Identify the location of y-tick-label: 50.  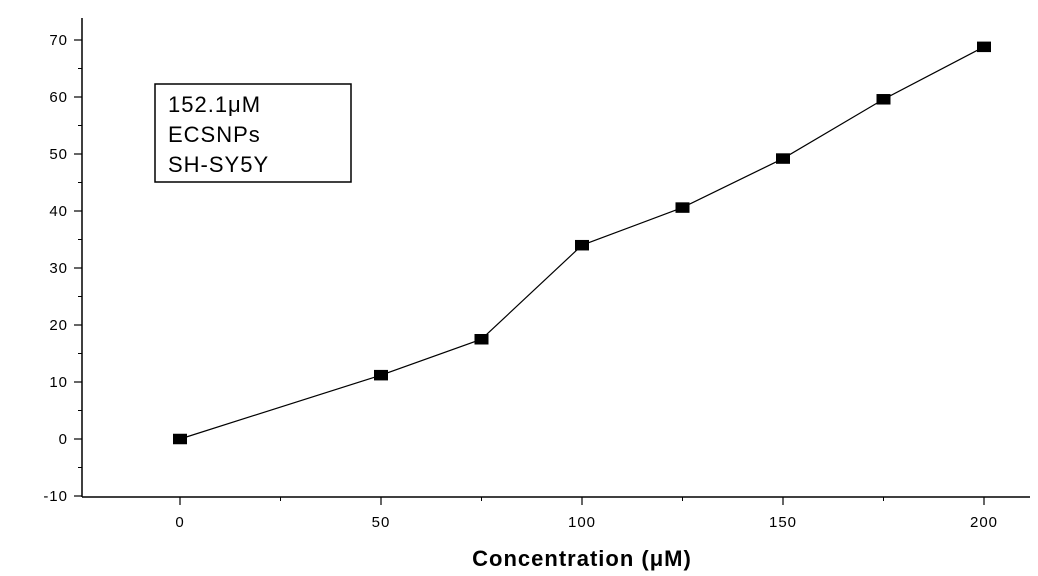
(58, 154).